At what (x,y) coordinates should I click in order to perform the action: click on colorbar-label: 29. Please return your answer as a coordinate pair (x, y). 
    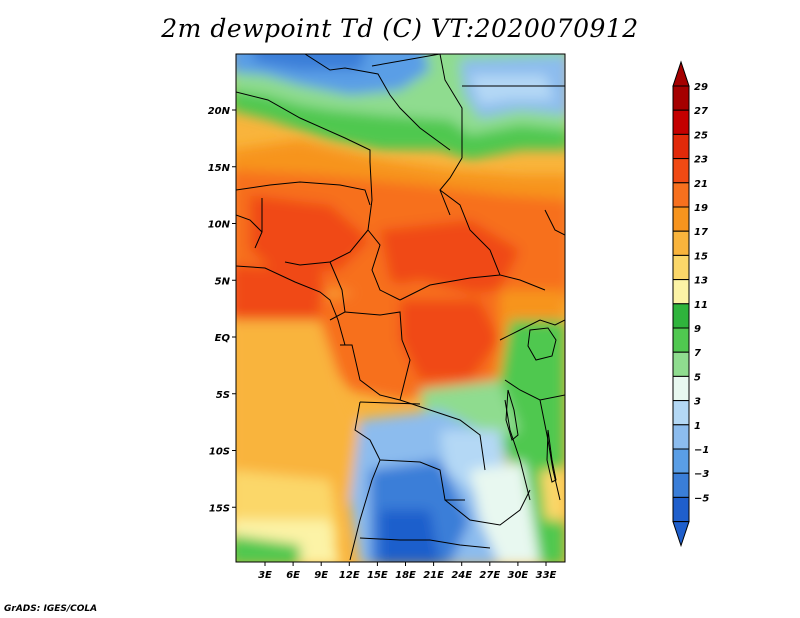
    Looking at the image, I should click on (701, 87).